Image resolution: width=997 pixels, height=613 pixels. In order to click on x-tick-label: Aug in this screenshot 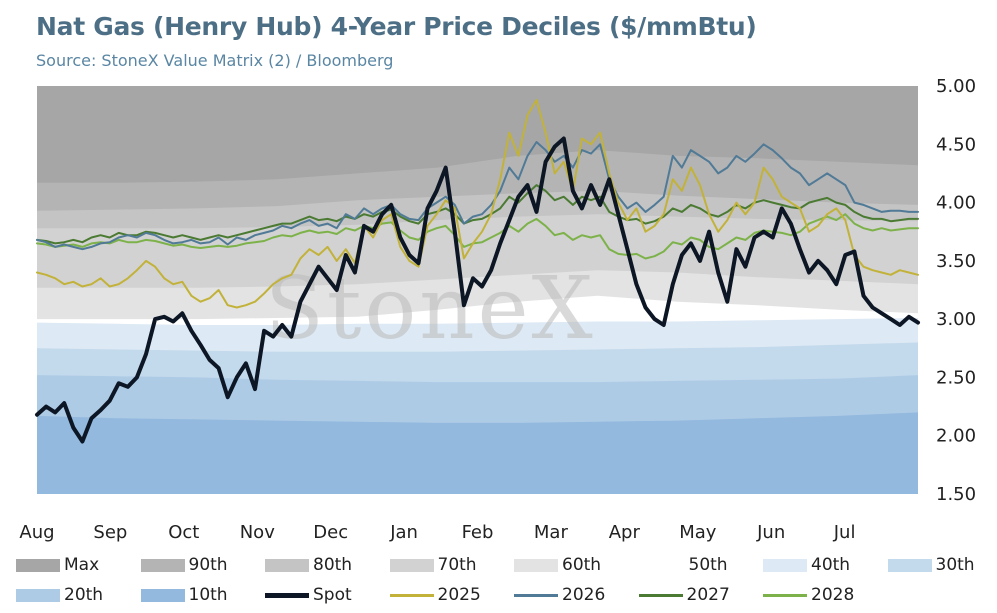, I will do `click(36, 532)`.